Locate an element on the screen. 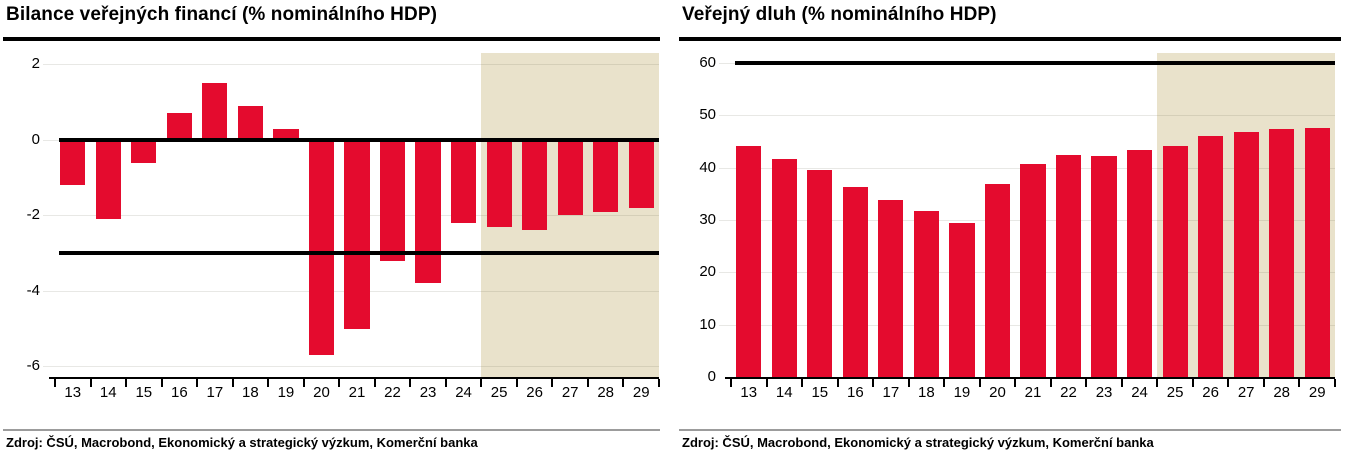 The width and height of the screenshot is (1347, 463). y-axis-tick-label: 50 is located at coordinates (707, 115).